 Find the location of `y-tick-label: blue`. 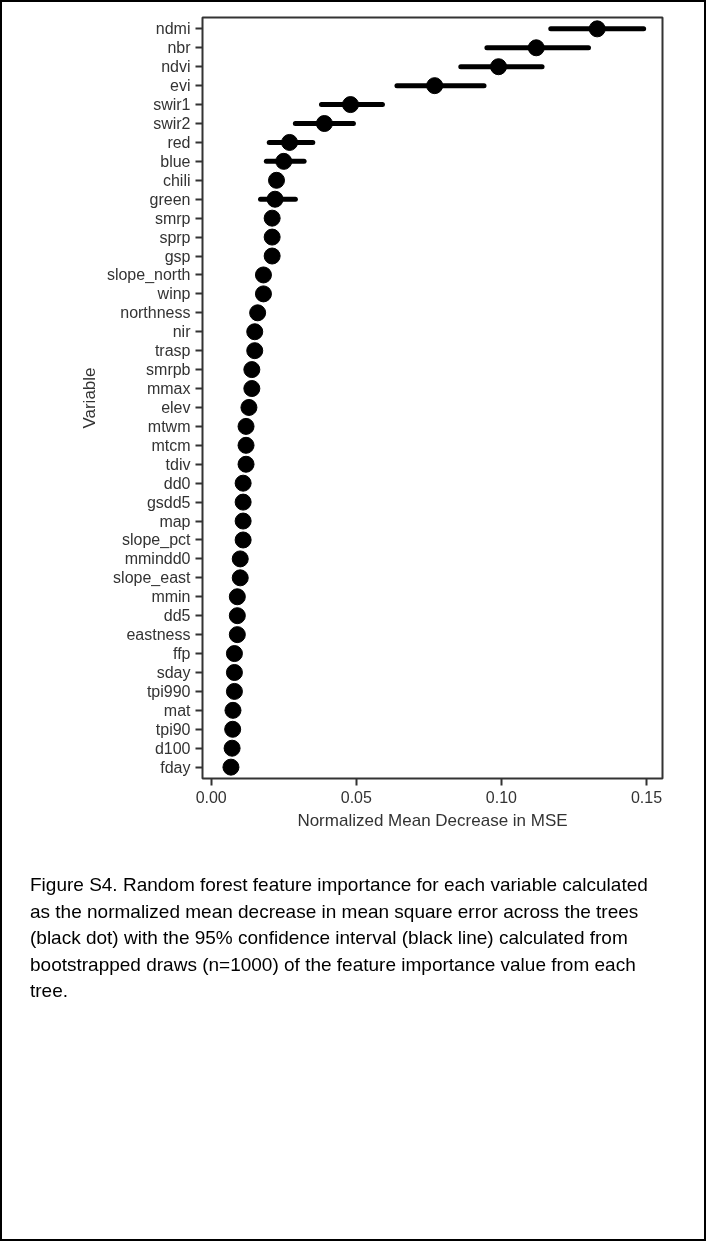

y-tick-label: blue is located at coordinates (175, 161).